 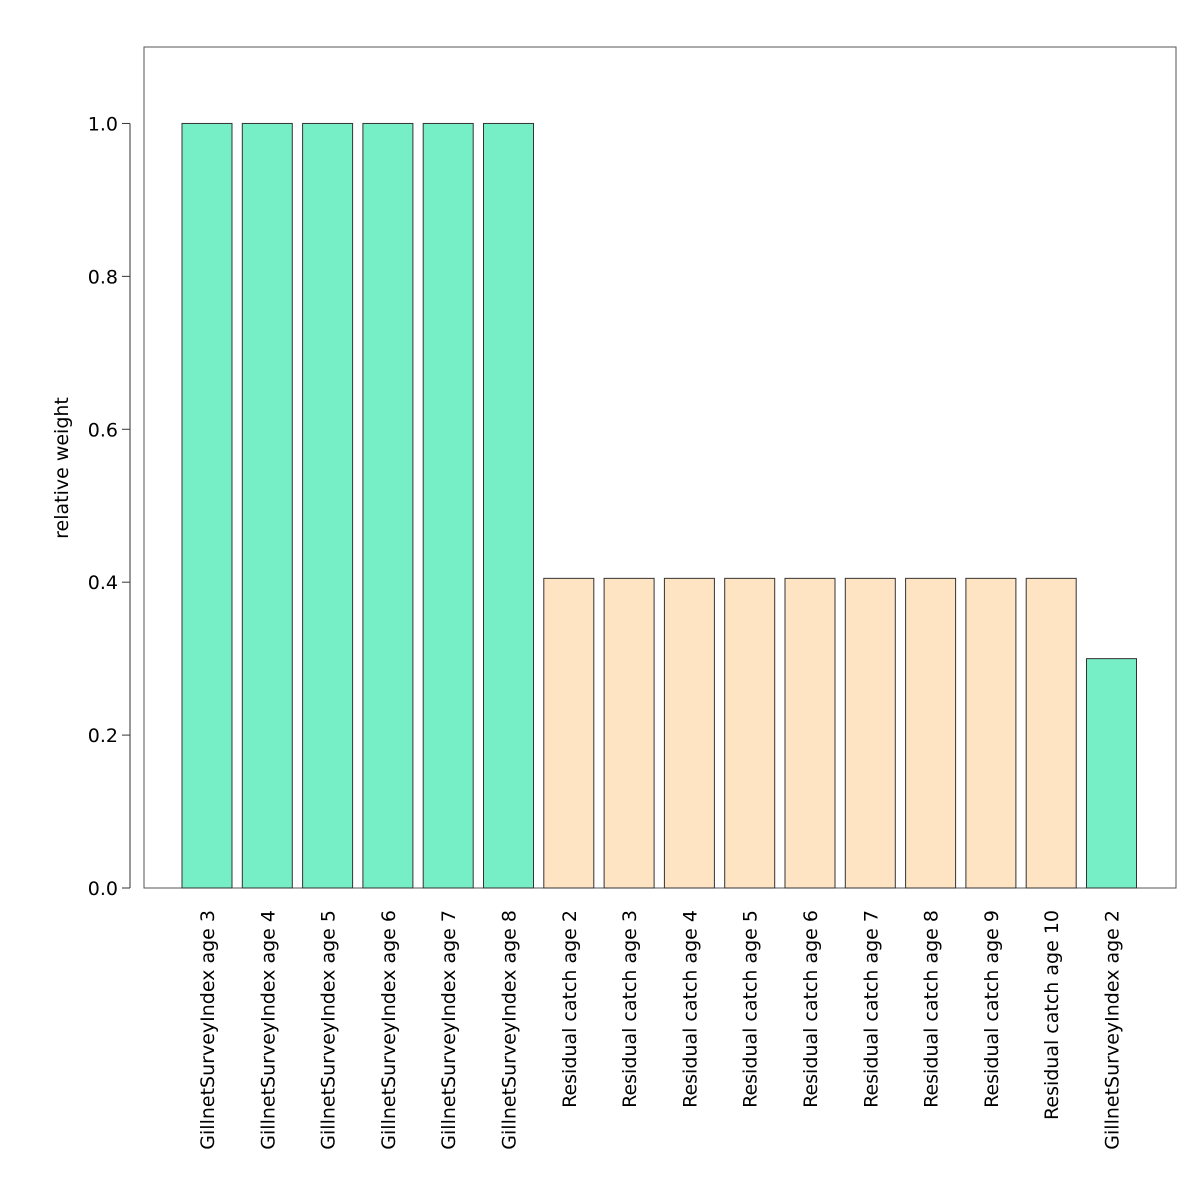 I want to click on x-tick-label: Residual catch age 5, so click(x=751, y=1009).